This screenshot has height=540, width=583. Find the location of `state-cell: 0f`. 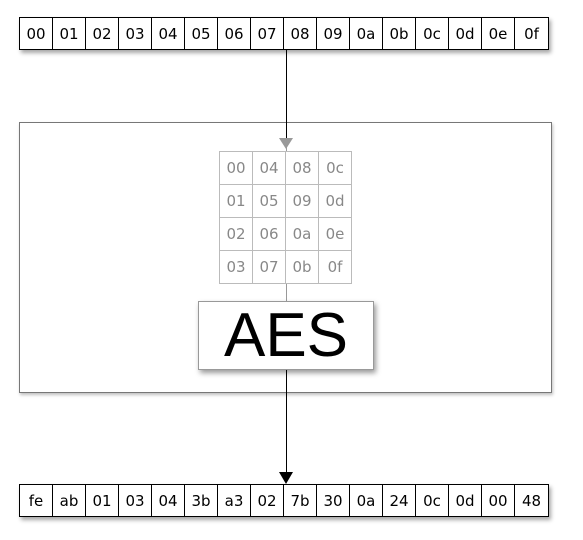

state-cell: 0f is located at coordinates (335, 267).